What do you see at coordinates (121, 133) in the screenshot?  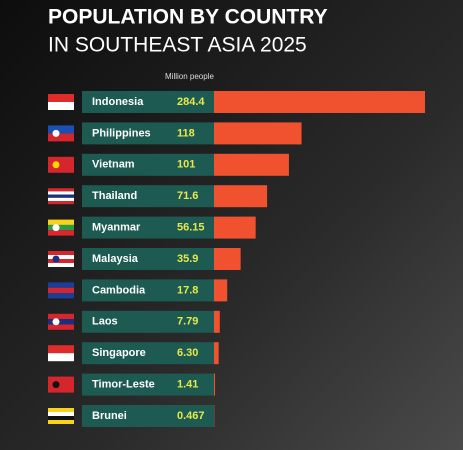 I see `category-label: Philippines` at bounding box center [121, 133].